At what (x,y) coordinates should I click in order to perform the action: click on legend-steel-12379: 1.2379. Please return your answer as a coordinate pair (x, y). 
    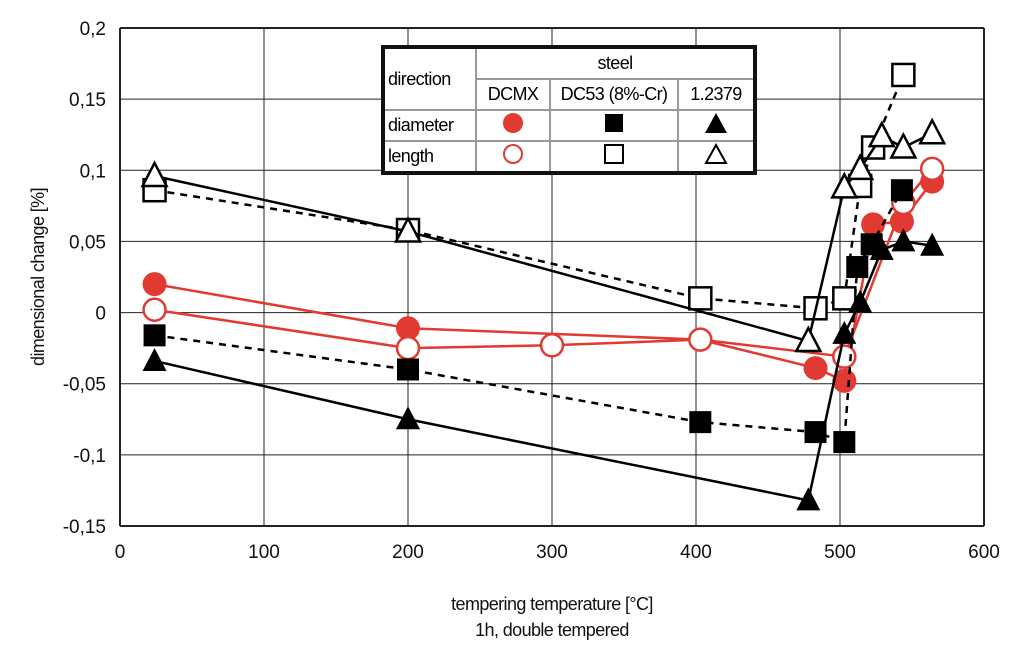
    Looking at the image, I should click on (716, 94).